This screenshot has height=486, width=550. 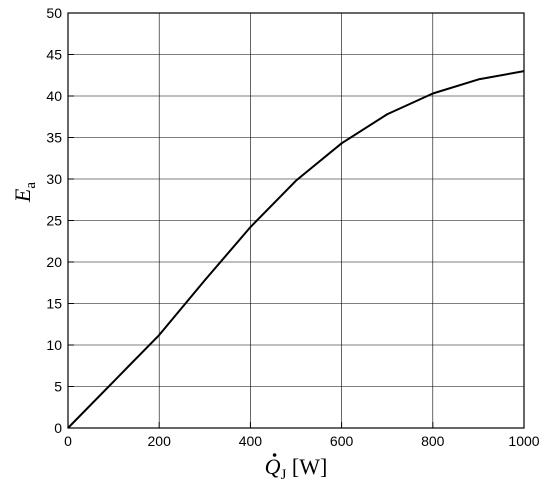 I want to click on y-tick-label: 50, so click(x=54, y=13).